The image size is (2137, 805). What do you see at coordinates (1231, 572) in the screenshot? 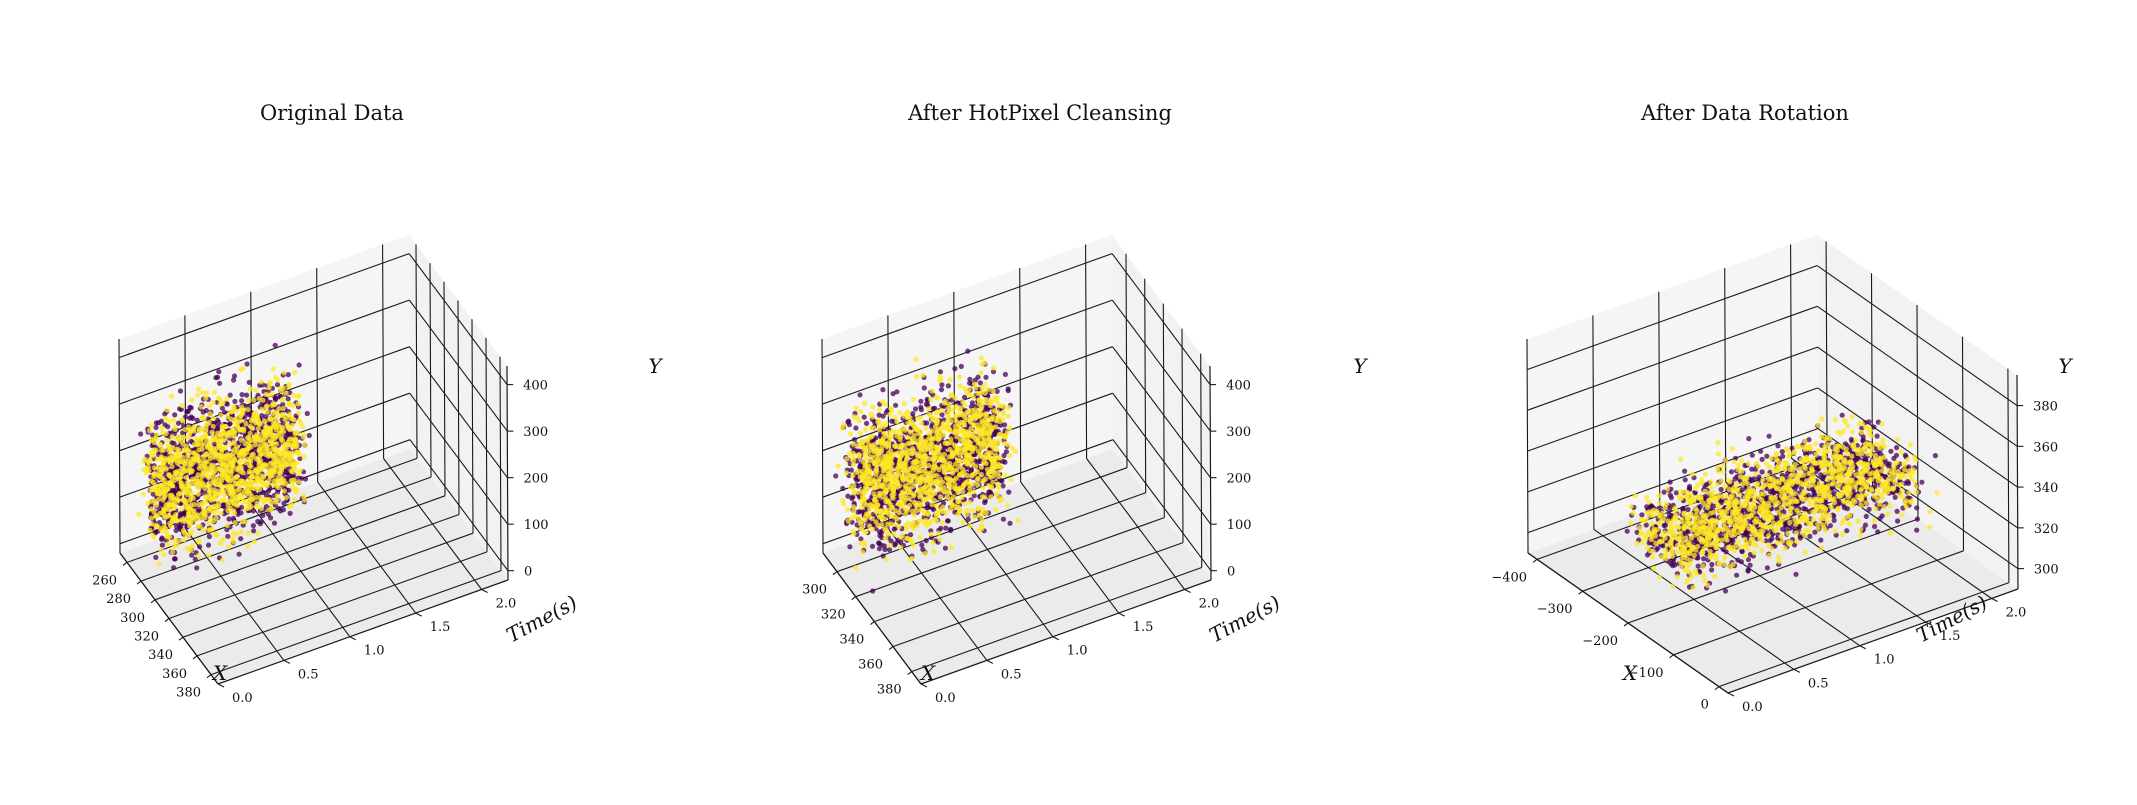
I see `y-tick-label: 0` at bounding box center [1231, 572].